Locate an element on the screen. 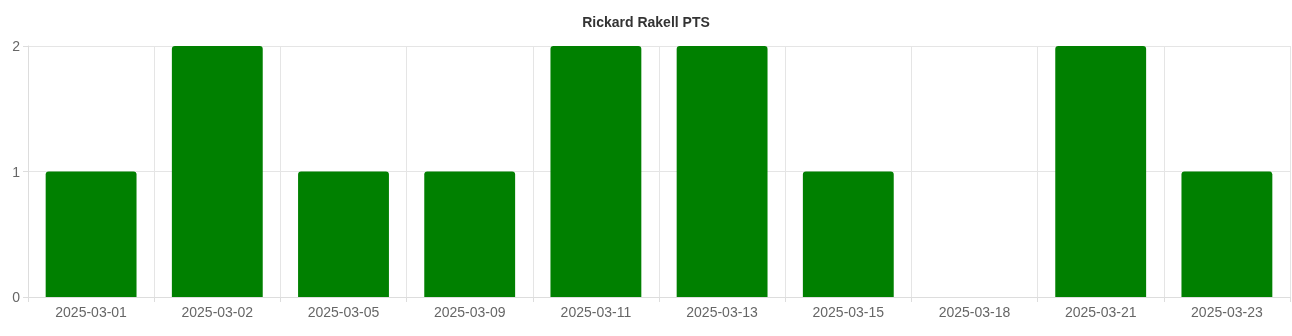 Image resolution: width=1292 pixels, height=336 pixels. x-tick-label: 2025-03-23 is located at coordinates (1227, 312).